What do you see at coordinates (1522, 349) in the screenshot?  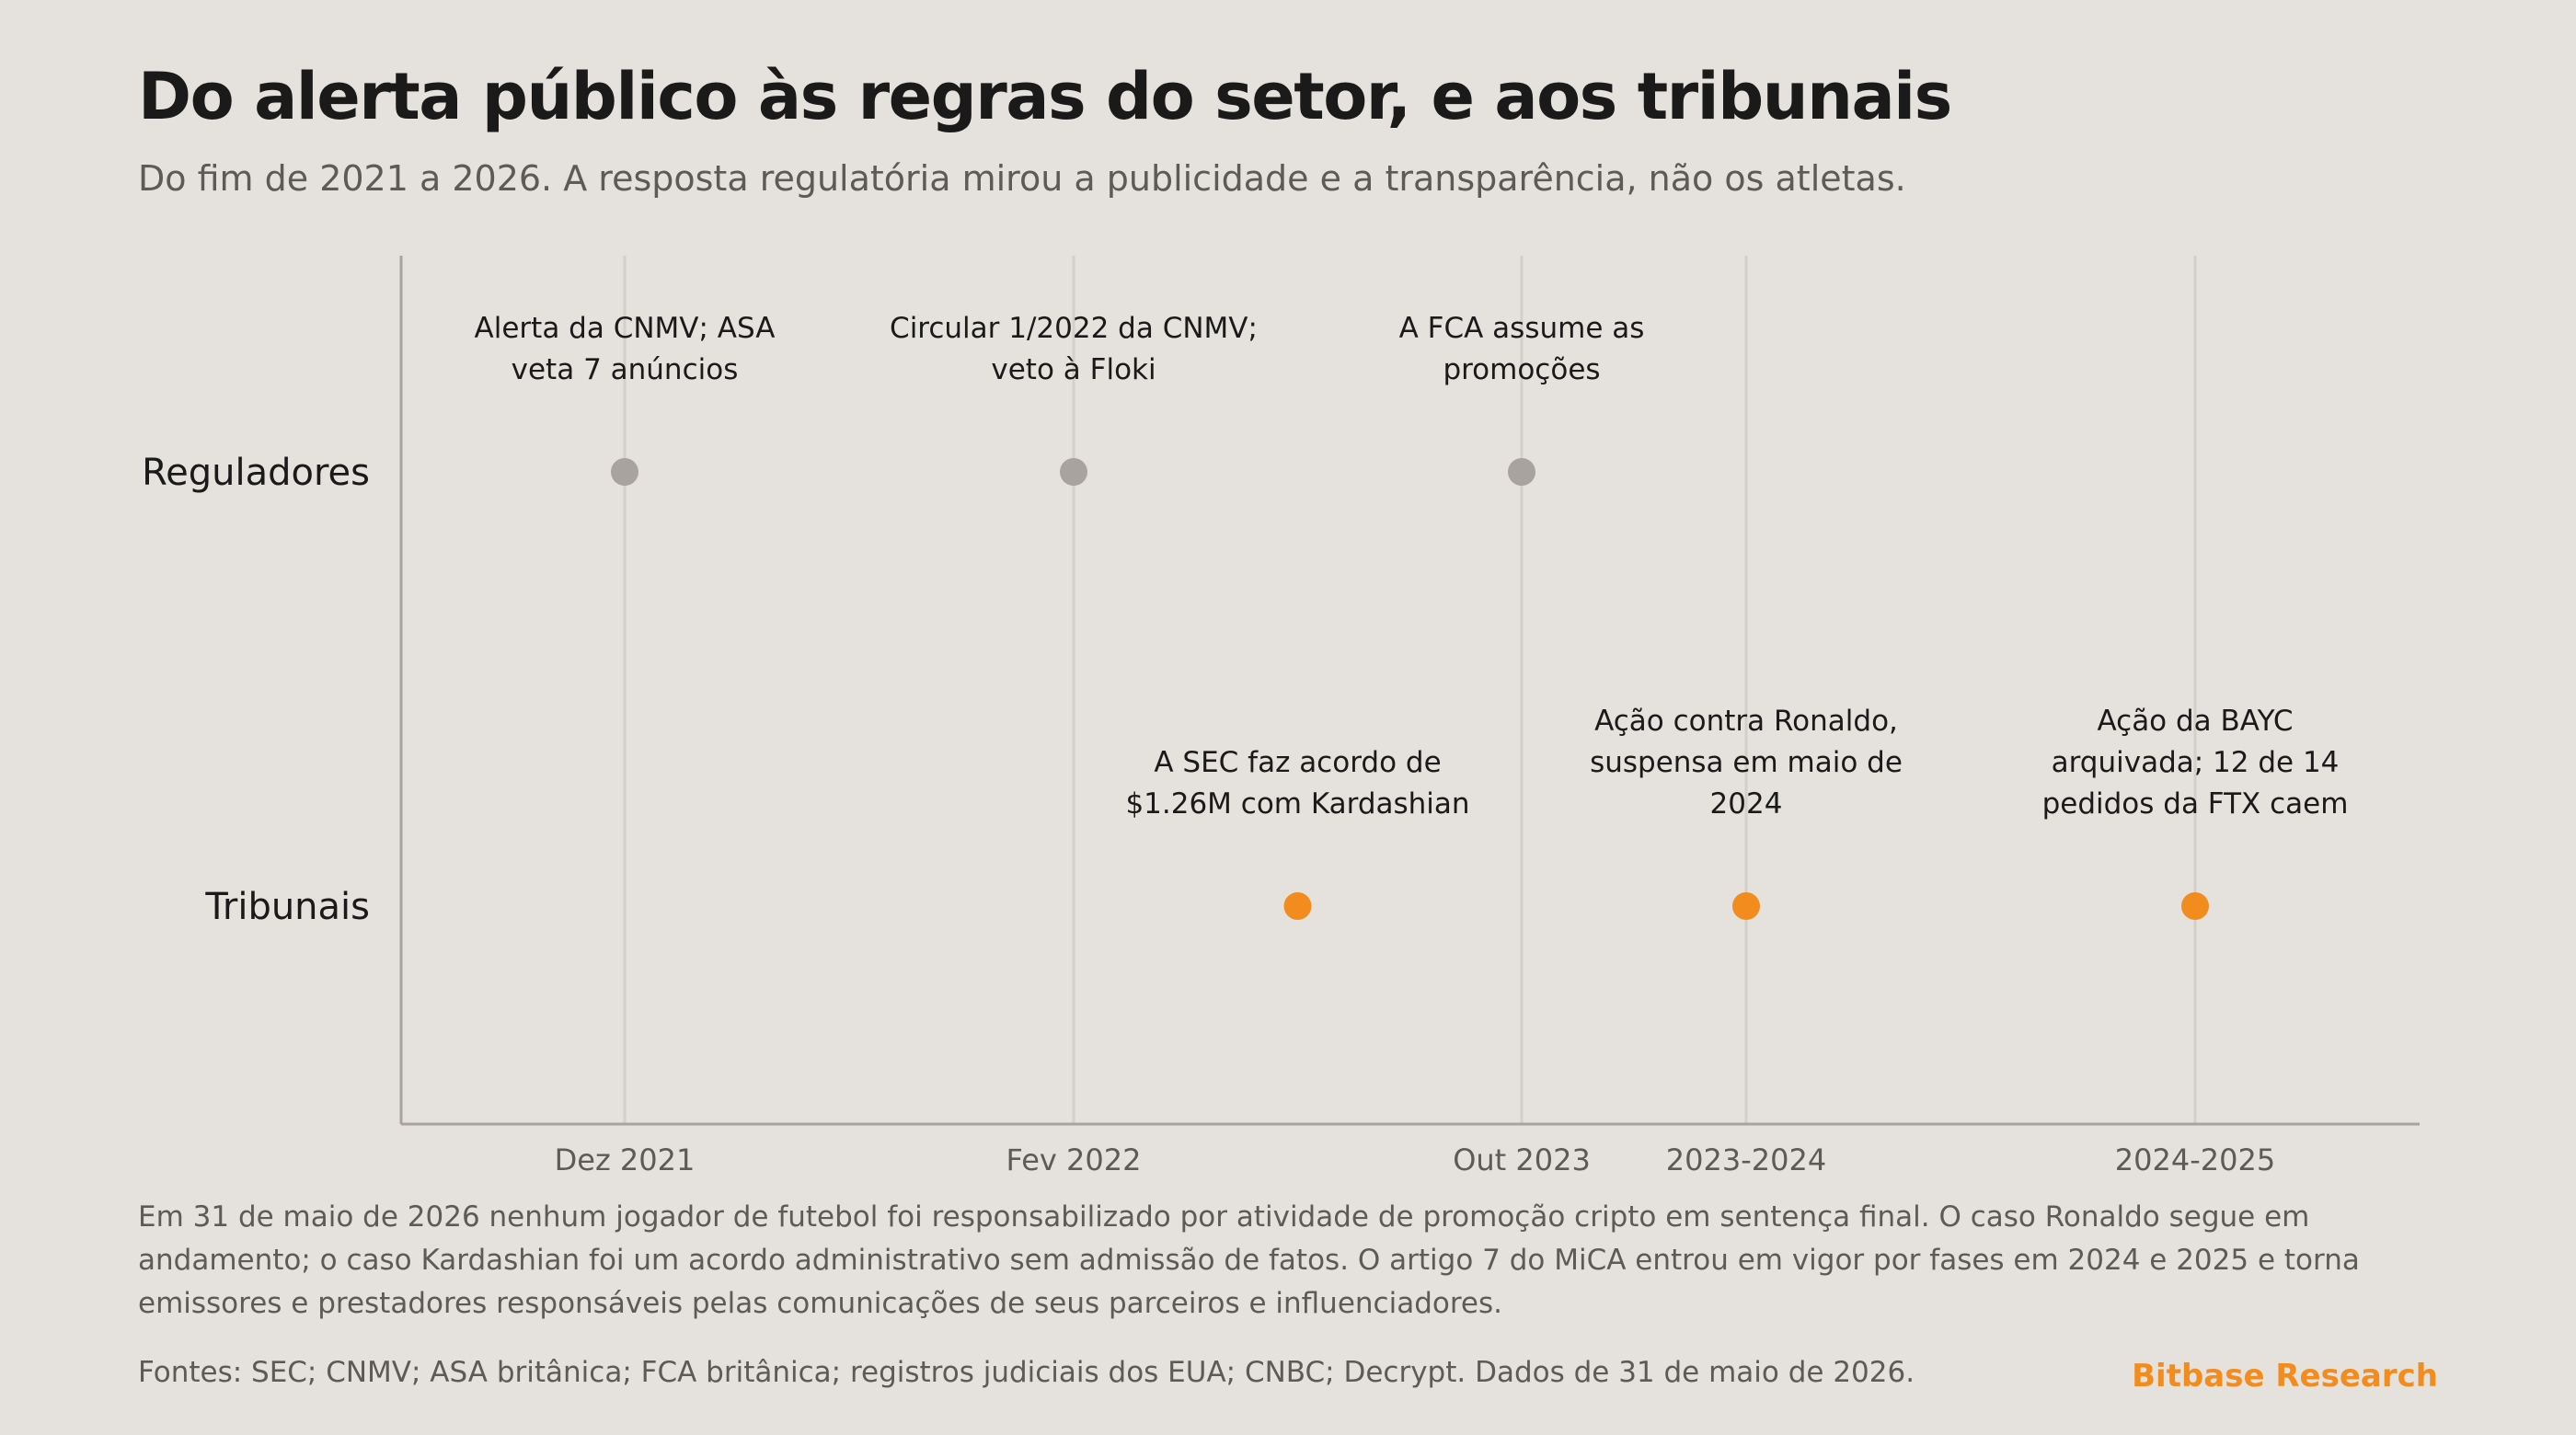 I see `event-label: A FCA assume as promoções` at bounding box center [1522, 349].